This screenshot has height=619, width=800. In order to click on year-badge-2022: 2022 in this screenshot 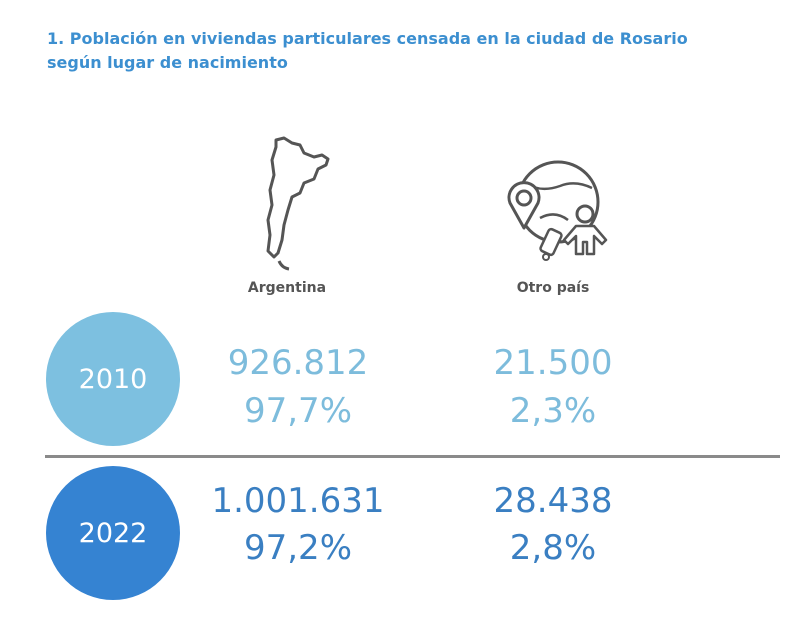, I will do `click(113, 533)`.